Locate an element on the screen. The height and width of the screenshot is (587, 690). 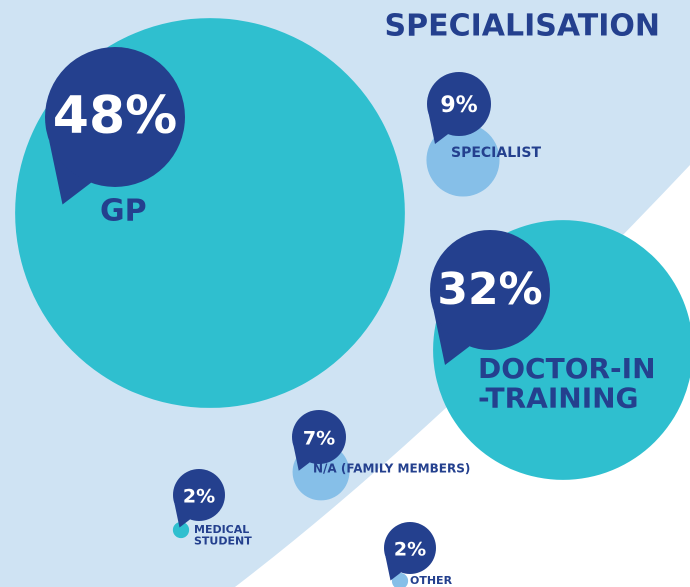
chart-title: SPECIALISATION is located at coordinates (523, 26).